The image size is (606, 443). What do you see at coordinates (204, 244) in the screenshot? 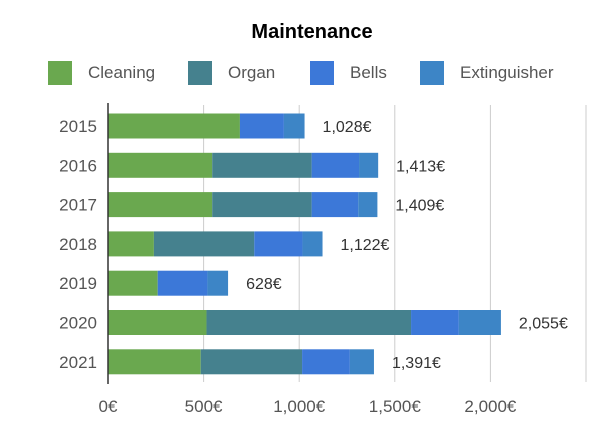
I see `bar-organ-2018` at bounding box center [204, 244].